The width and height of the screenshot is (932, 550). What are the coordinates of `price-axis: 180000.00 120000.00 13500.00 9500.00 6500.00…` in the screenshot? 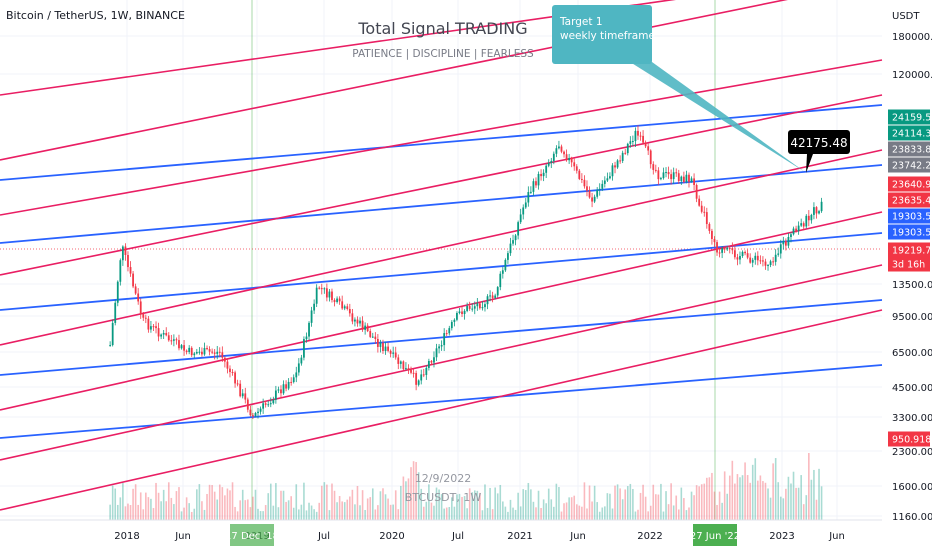 It's located at (912, 277).